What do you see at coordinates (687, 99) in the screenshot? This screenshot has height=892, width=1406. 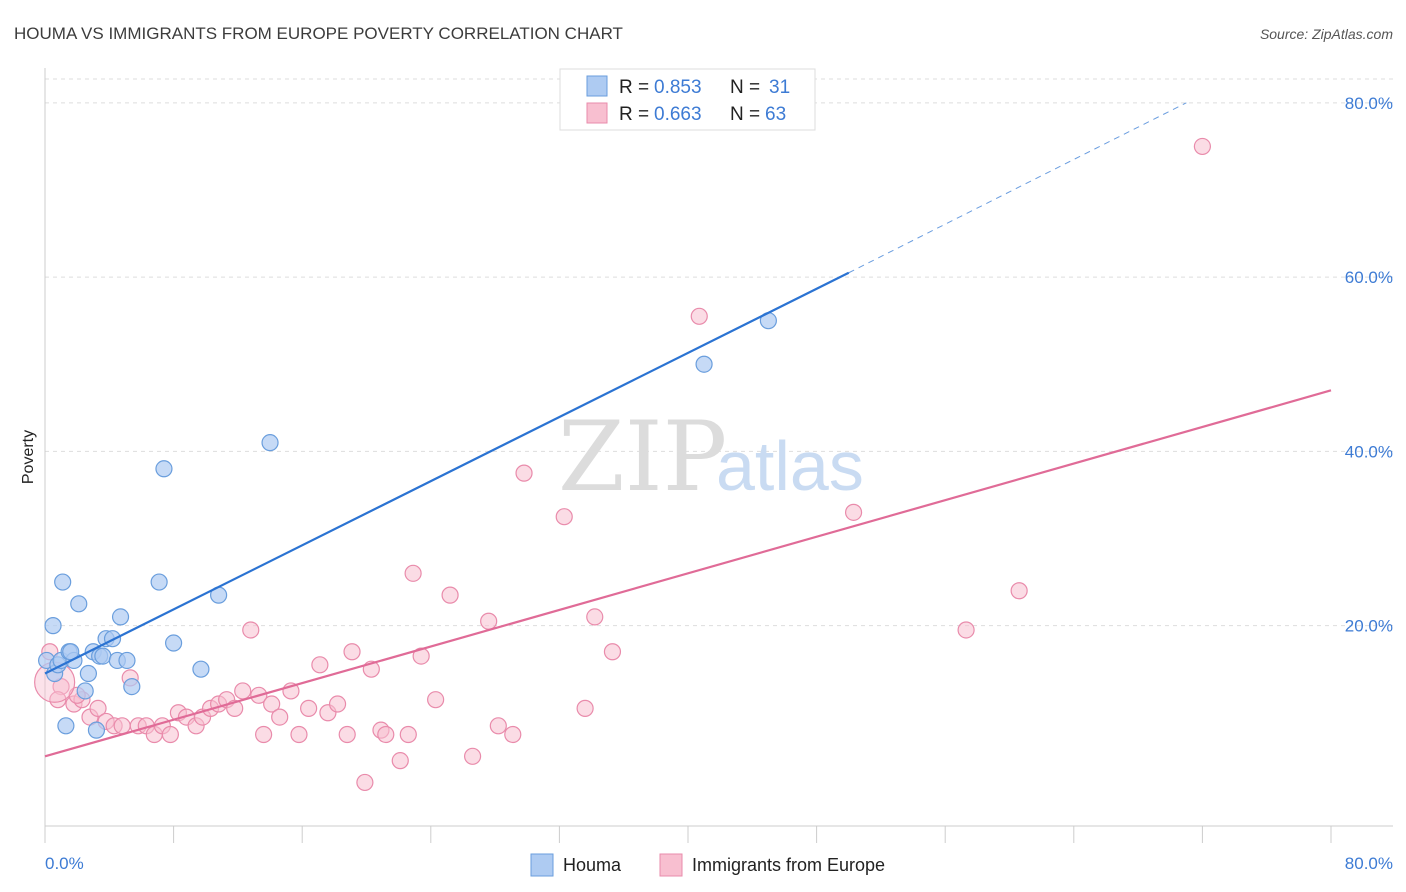 I see `stats-legend: R = 0.853 N = 31 R = 0.663 N = 63` at bounding box center [687, 99].